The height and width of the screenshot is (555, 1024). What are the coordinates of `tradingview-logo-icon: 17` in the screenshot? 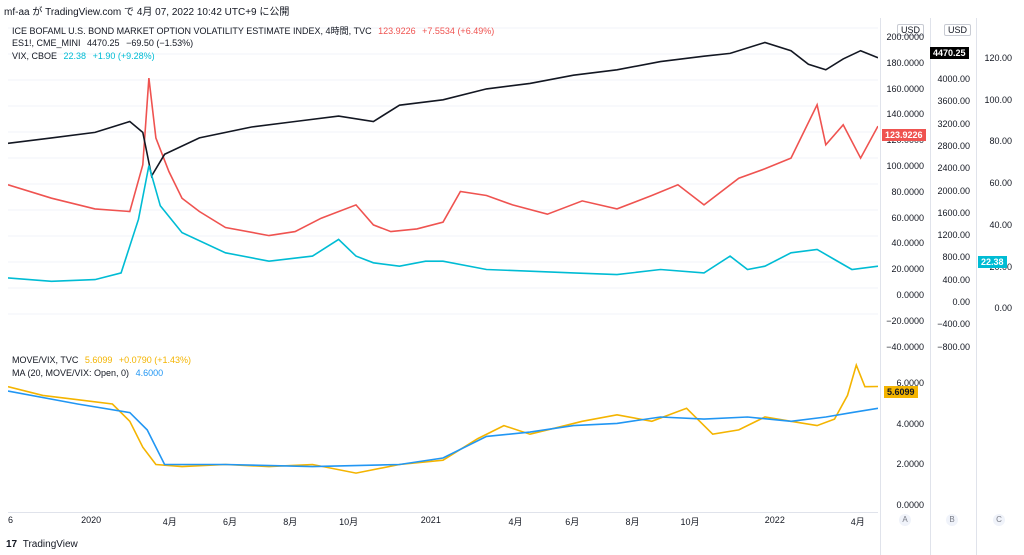 It's located at (12, 544).